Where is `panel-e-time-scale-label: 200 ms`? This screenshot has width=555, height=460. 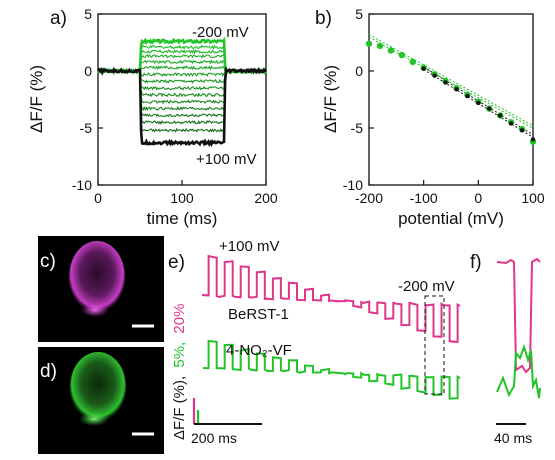
panel-e-time-scale-label: 200 ms is located at coordinates (214, 438).